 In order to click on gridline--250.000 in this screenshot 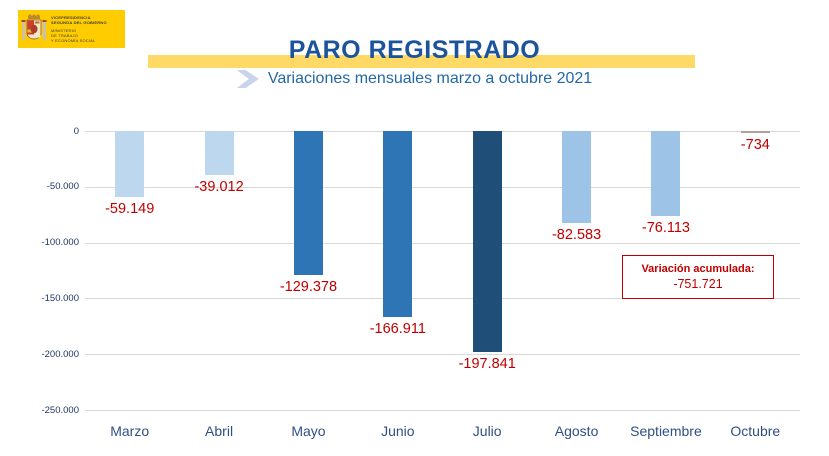, I will do `click(442, 410)`.